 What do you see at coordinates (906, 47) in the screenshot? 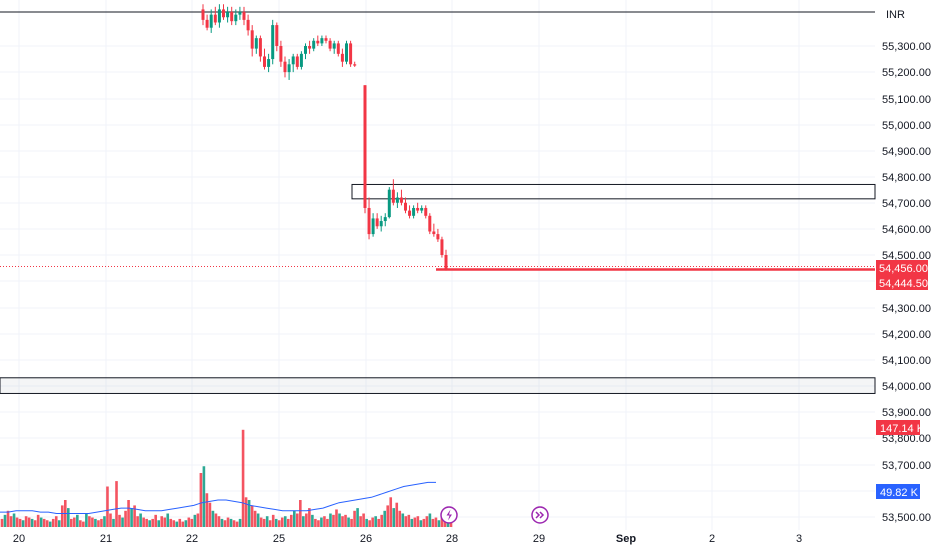
I see `price-tick-label: 55,300.00` at bounding box center [906, 47].